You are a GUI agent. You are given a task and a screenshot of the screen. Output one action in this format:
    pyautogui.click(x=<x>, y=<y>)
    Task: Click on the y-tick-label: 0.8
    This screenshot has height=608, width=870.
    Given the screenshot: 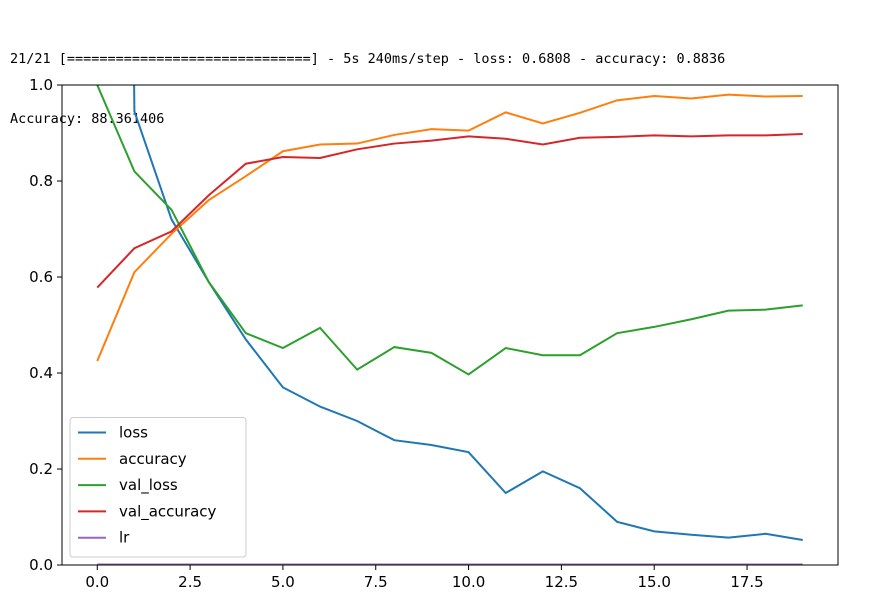 What is the action you would take?
    pyautogui.click(x=41, y=181)
    